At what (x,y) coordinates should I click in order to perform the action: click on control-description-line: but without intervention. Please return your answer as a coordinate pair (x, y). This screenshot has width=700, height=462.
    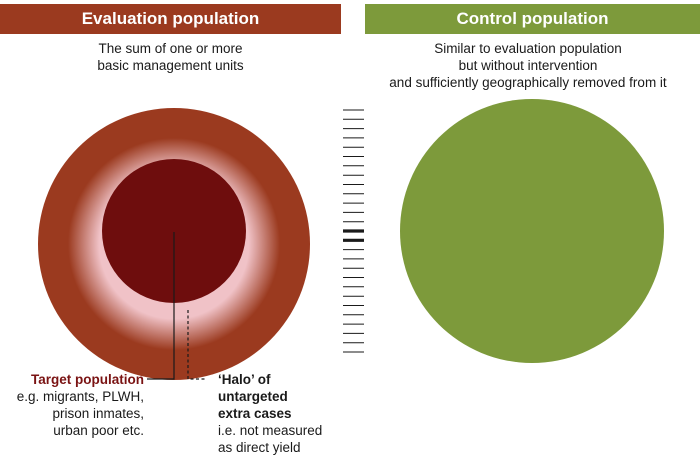
    Looking at the image, I should click on (528, 65).